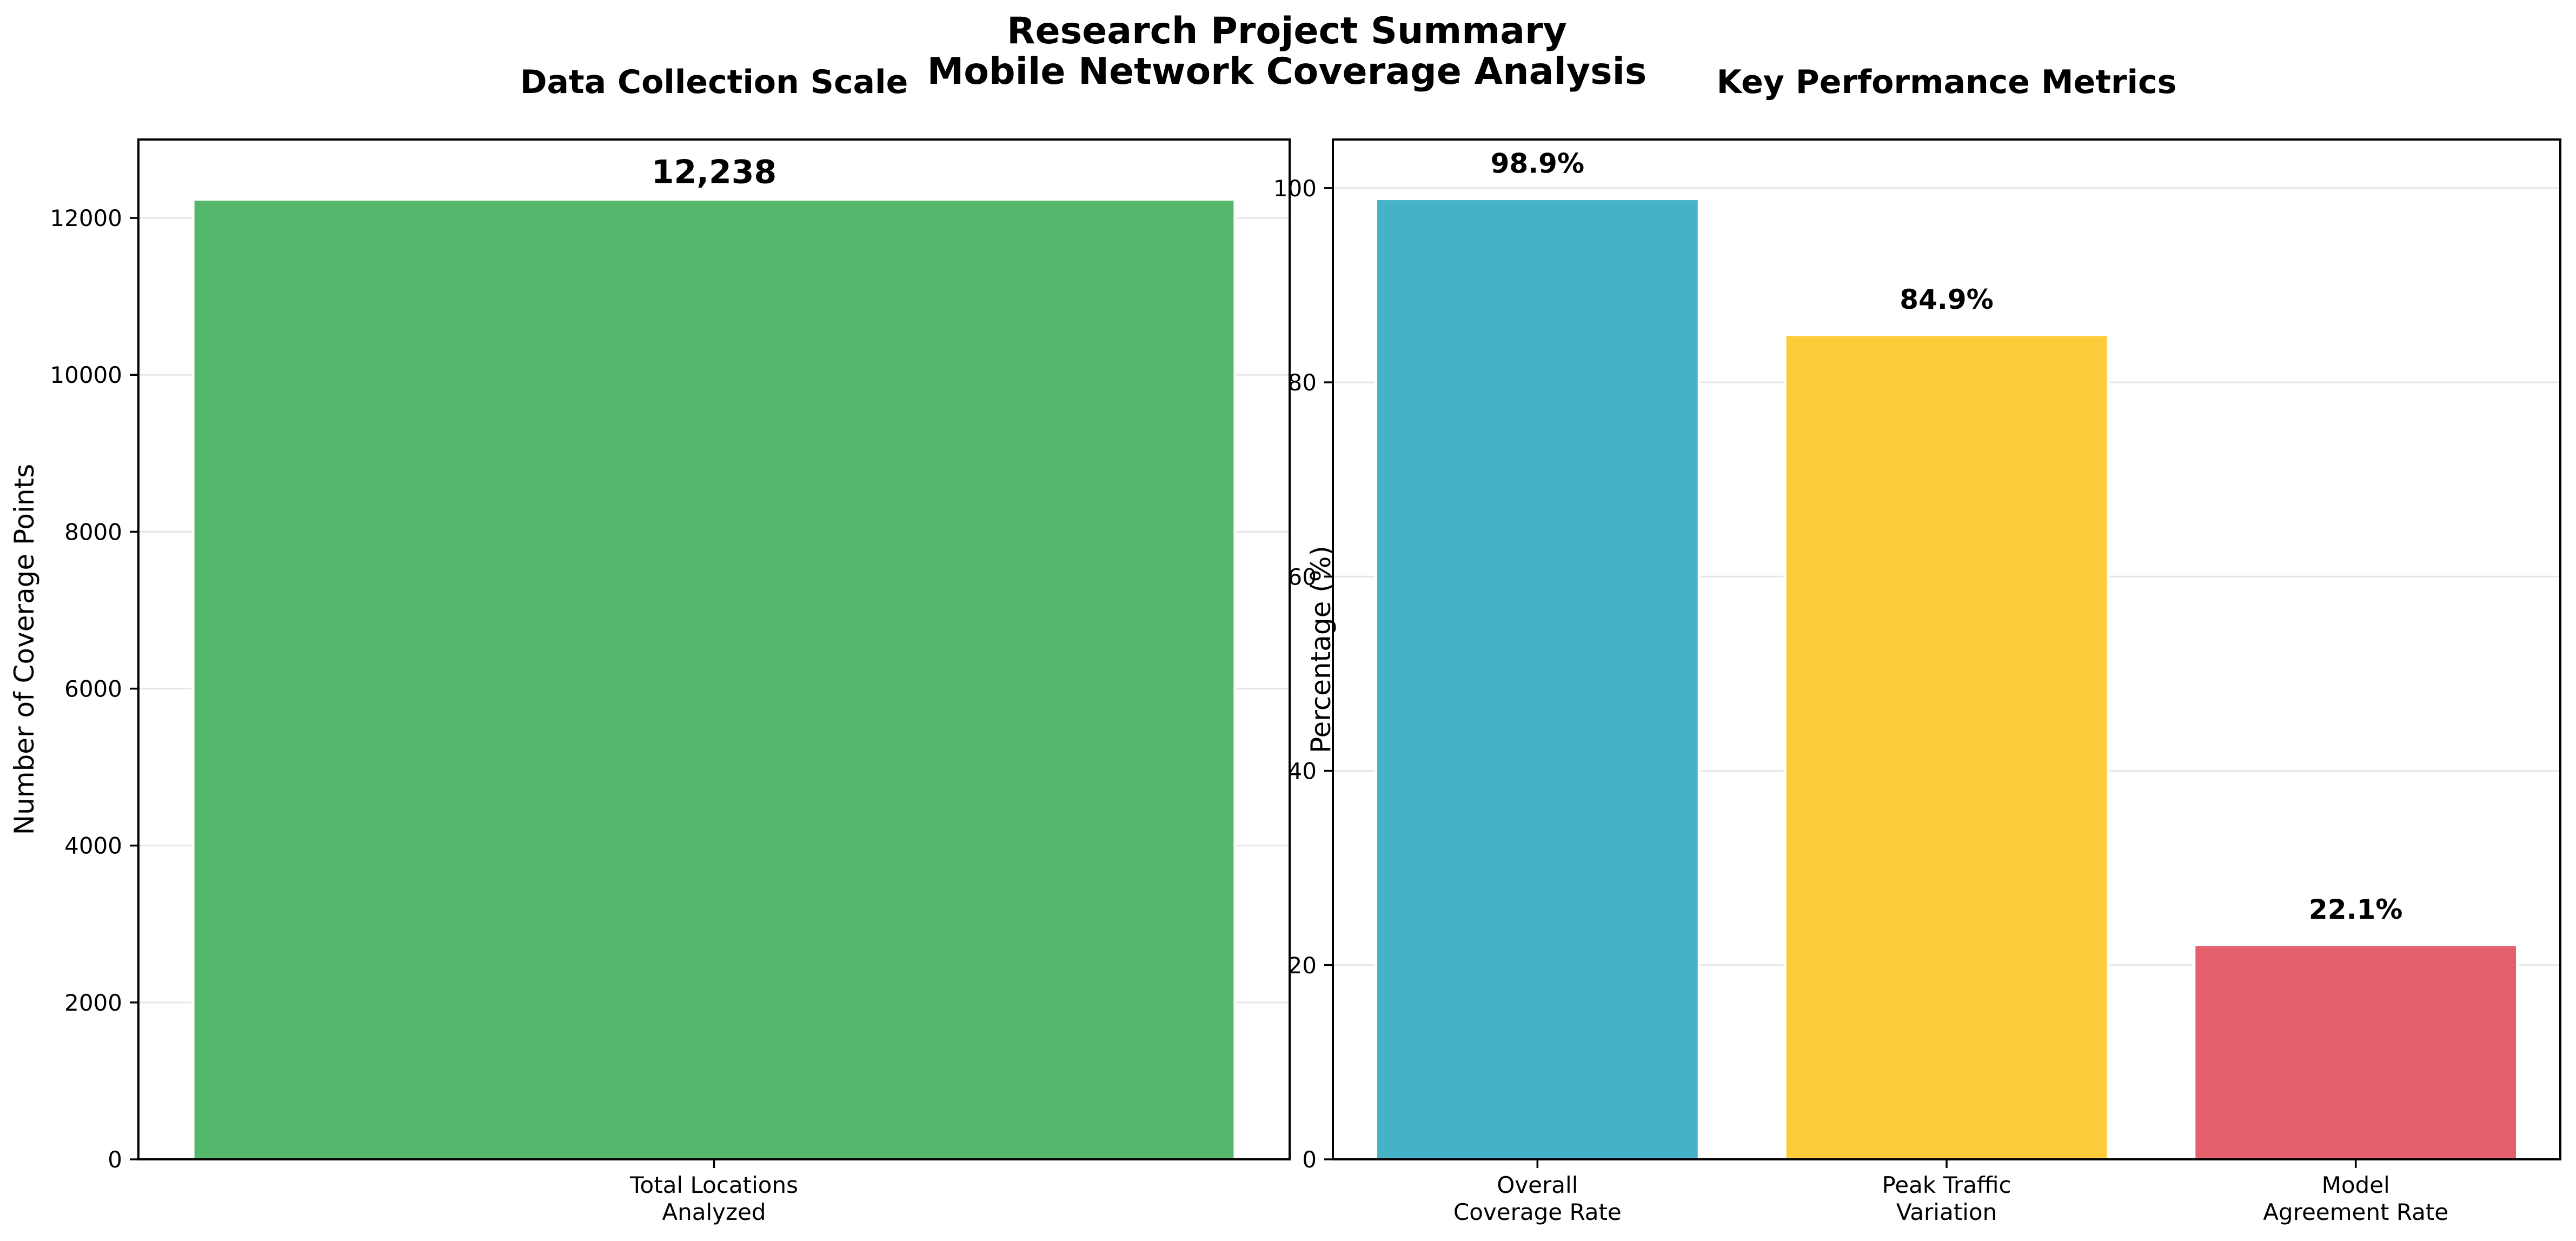 This screenshot has width=2576, height=1241. I want to click on data-label: 12,238, so click(714, 172).